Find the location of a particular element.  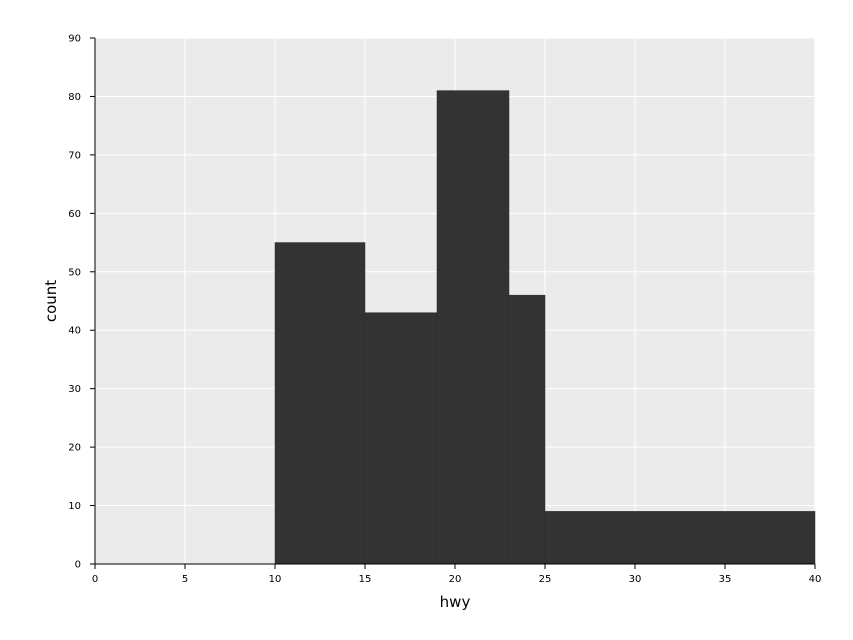

y-axis-title: count is located at coordinates (51, 301).